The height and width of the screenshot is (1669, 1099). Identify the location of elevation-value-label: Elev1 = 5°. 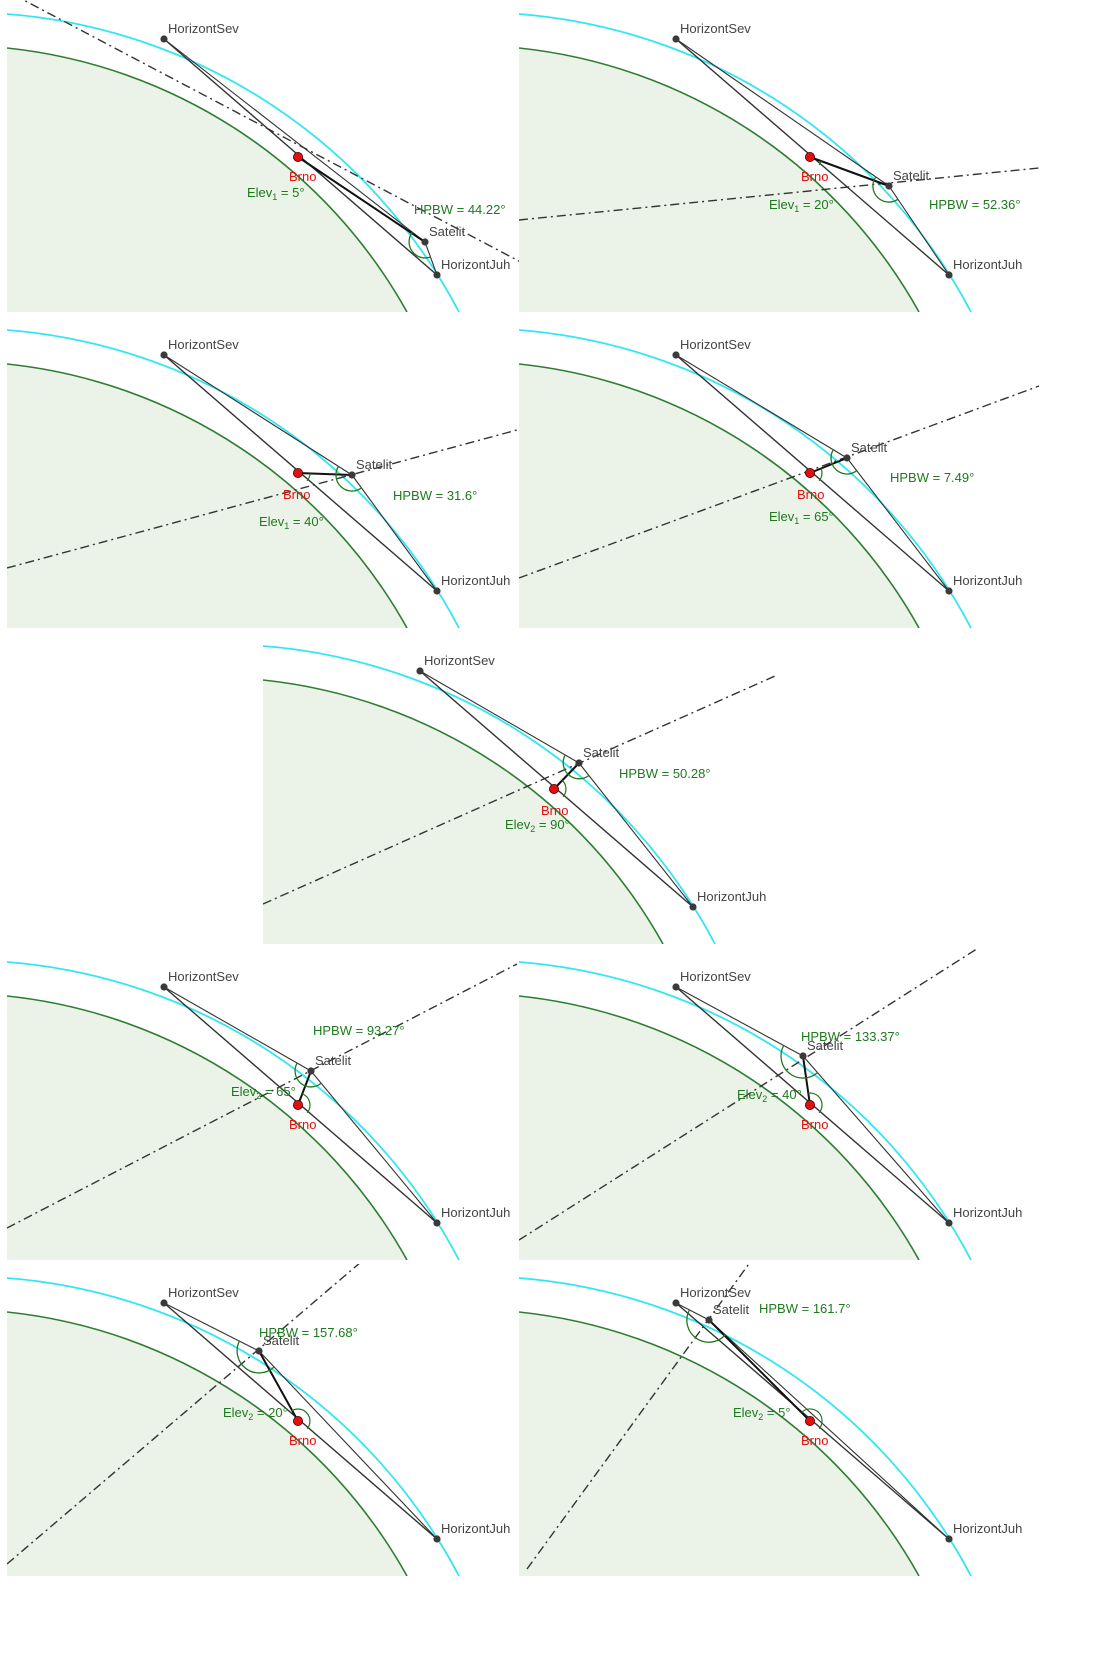
(276, 193).